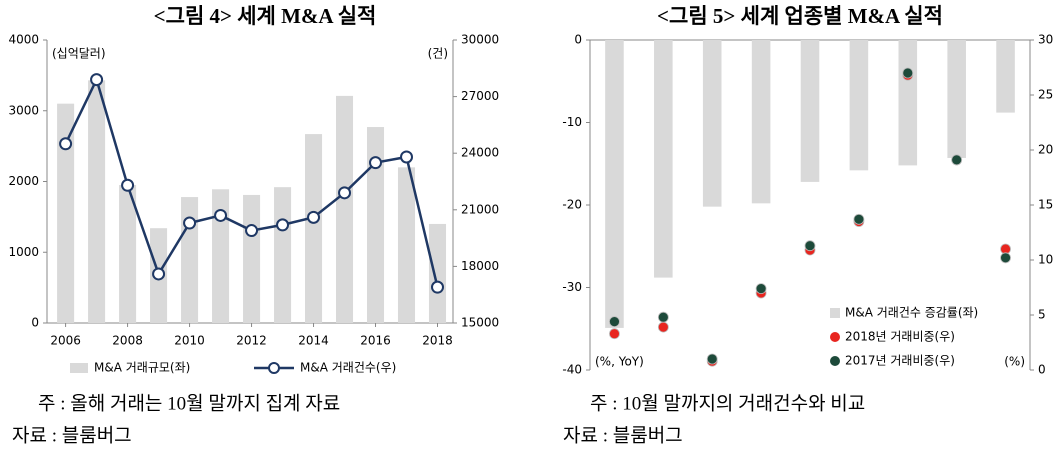 This screenshot has height=451, width=1063. What do you see at coordinates (79, 54) in the screenshot?
I see `y-unit: (십억달러)` at bounding box center [79, 54].